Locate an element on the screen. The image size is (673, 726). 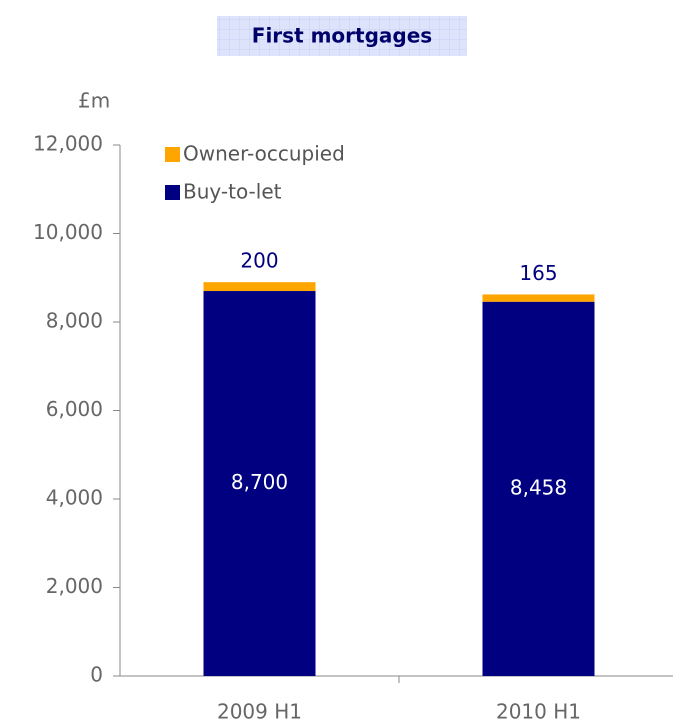
value-label: 8,458 is located at coordinates (538, 487).